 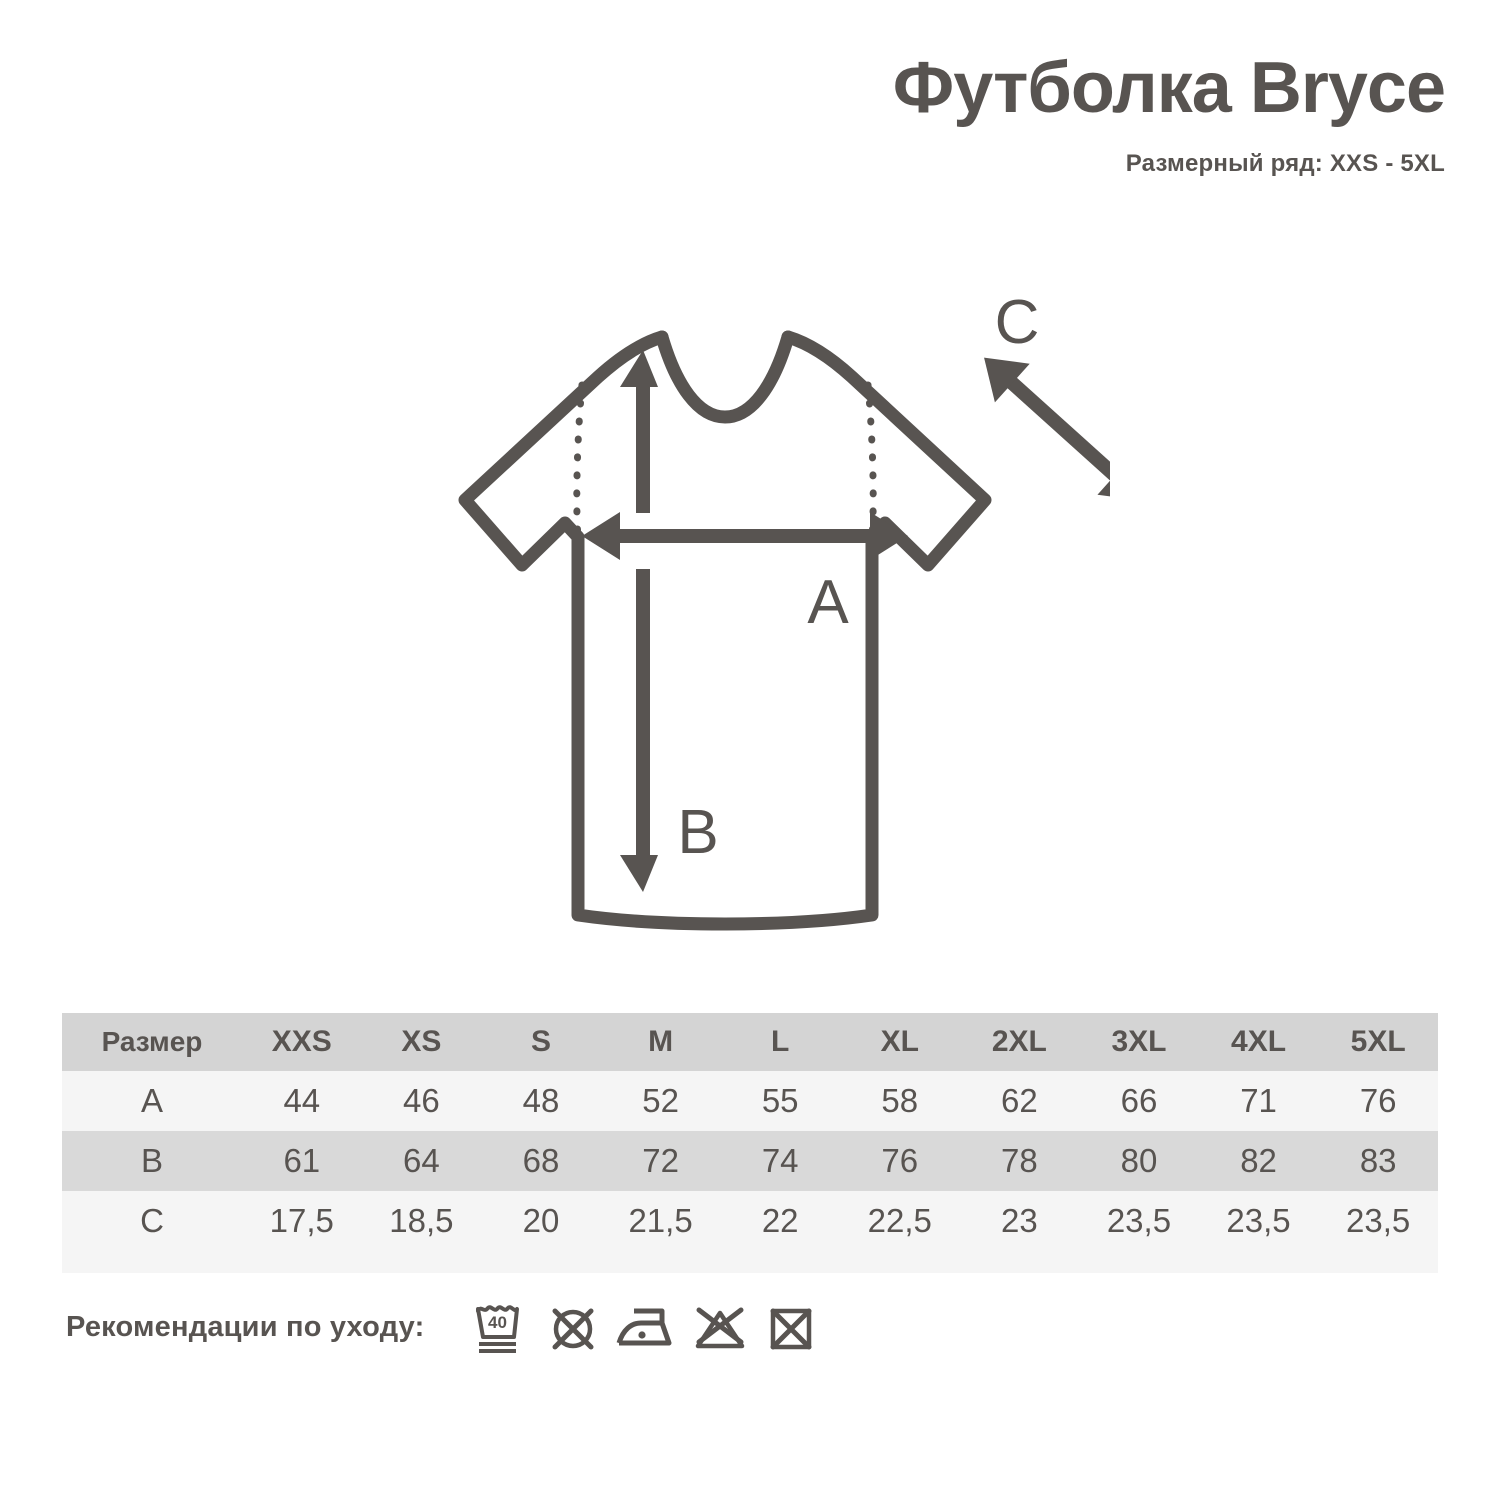 What do you see at coordinates (421, 1101) in the screenshot?
I see `cell-a-xs: 46` at bounding box center [421, 1101].